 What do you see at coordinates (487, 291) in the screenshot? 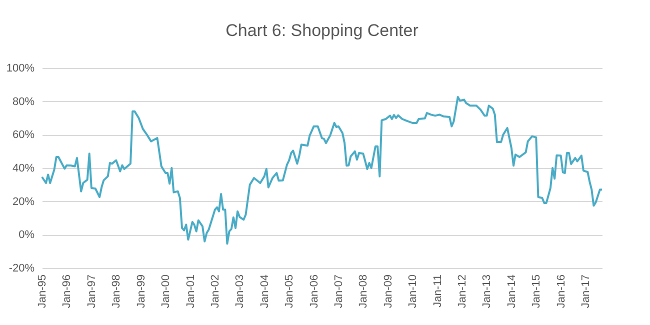
I see `x-tick-label: Jan-13` at bounding box center [487, 291].